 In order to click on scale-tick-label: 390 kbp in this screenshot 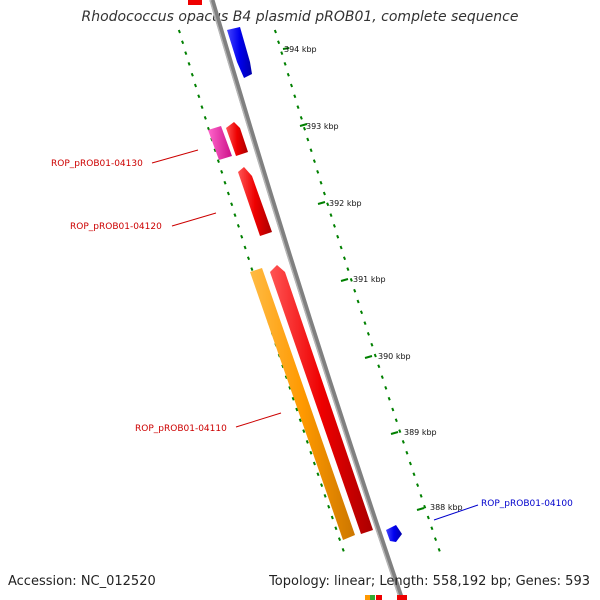, I will do `click(394, 356)`.